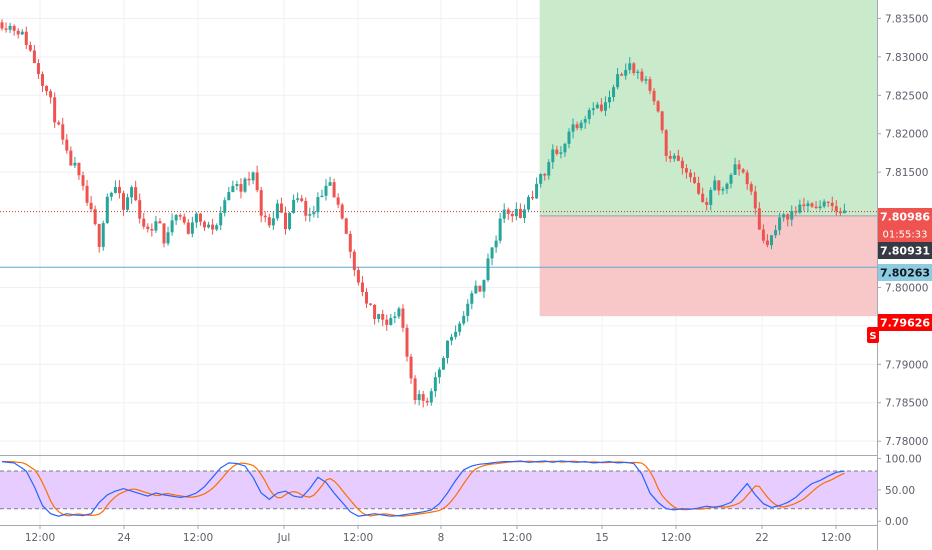  I want to click on stop-flag: S, so click(873, 335).